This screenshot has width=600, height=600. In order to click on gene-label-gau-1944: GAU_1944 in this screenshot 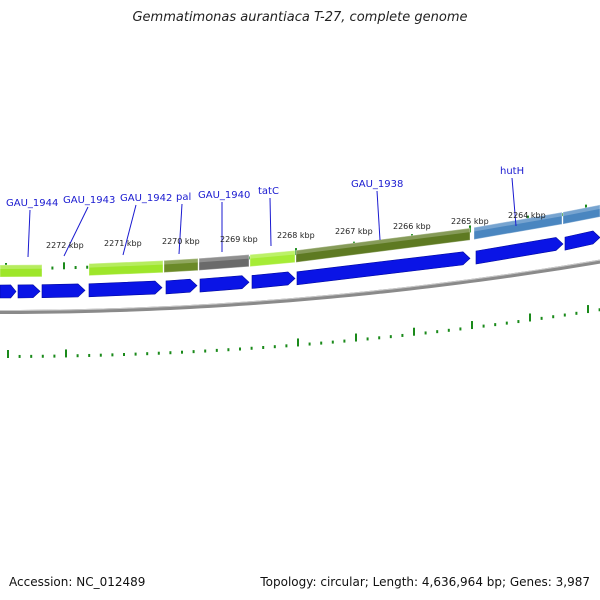, I will do `click(32, 203)`.